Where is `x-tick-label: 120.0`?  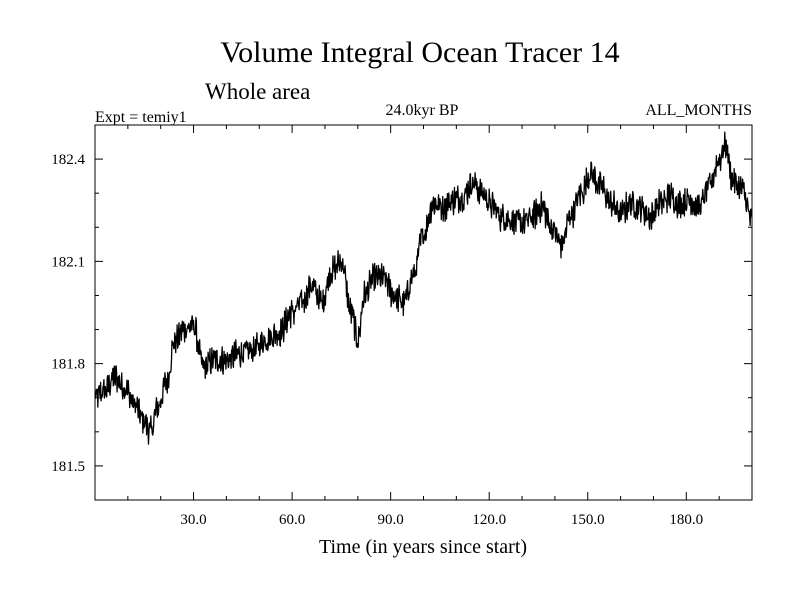 x-tick-label: 120.0 is located at coordinates (489, 520).